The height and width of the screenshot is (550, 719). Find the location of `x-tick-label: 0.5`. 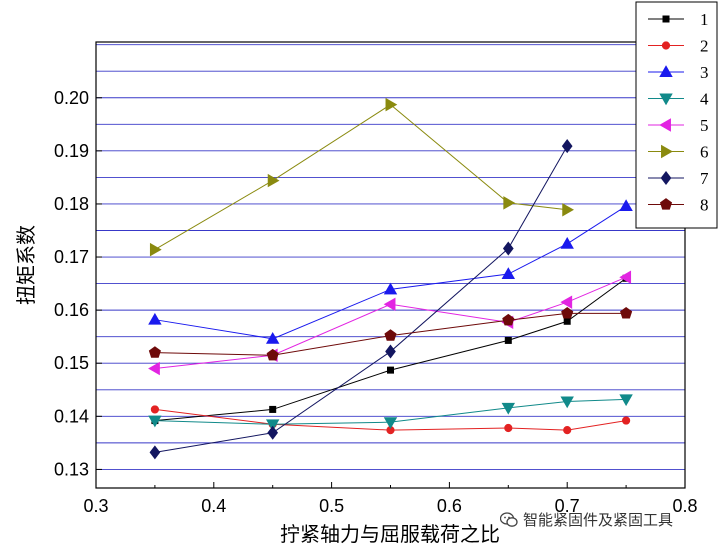

x-tick-label: 0.5 is located at coordinates (331, 506).